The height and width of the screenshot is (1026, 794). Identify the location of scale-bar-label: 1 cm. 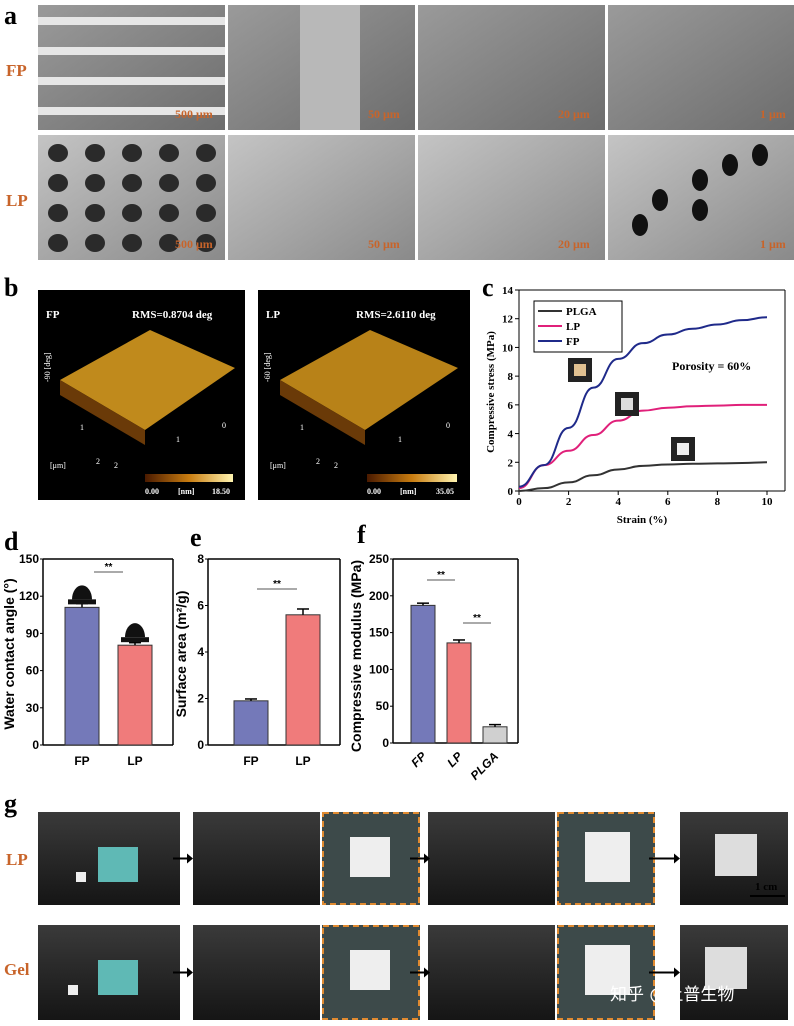
(766, 887).